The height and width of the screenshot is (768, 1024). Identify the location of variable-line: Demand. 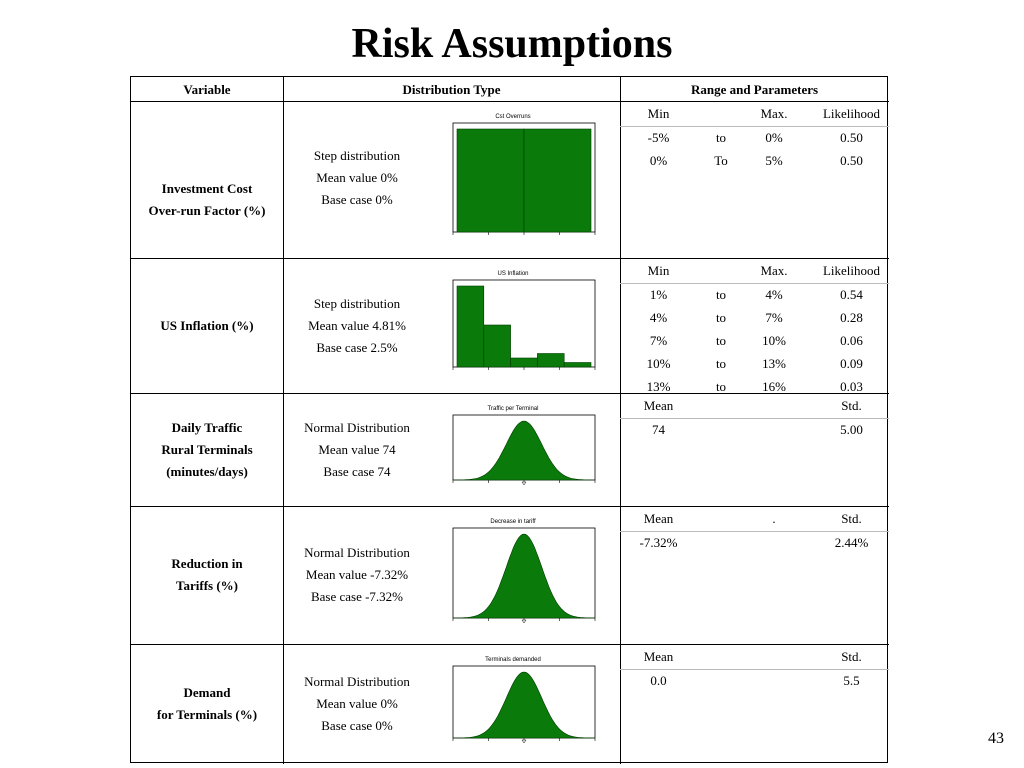
(207, 692).